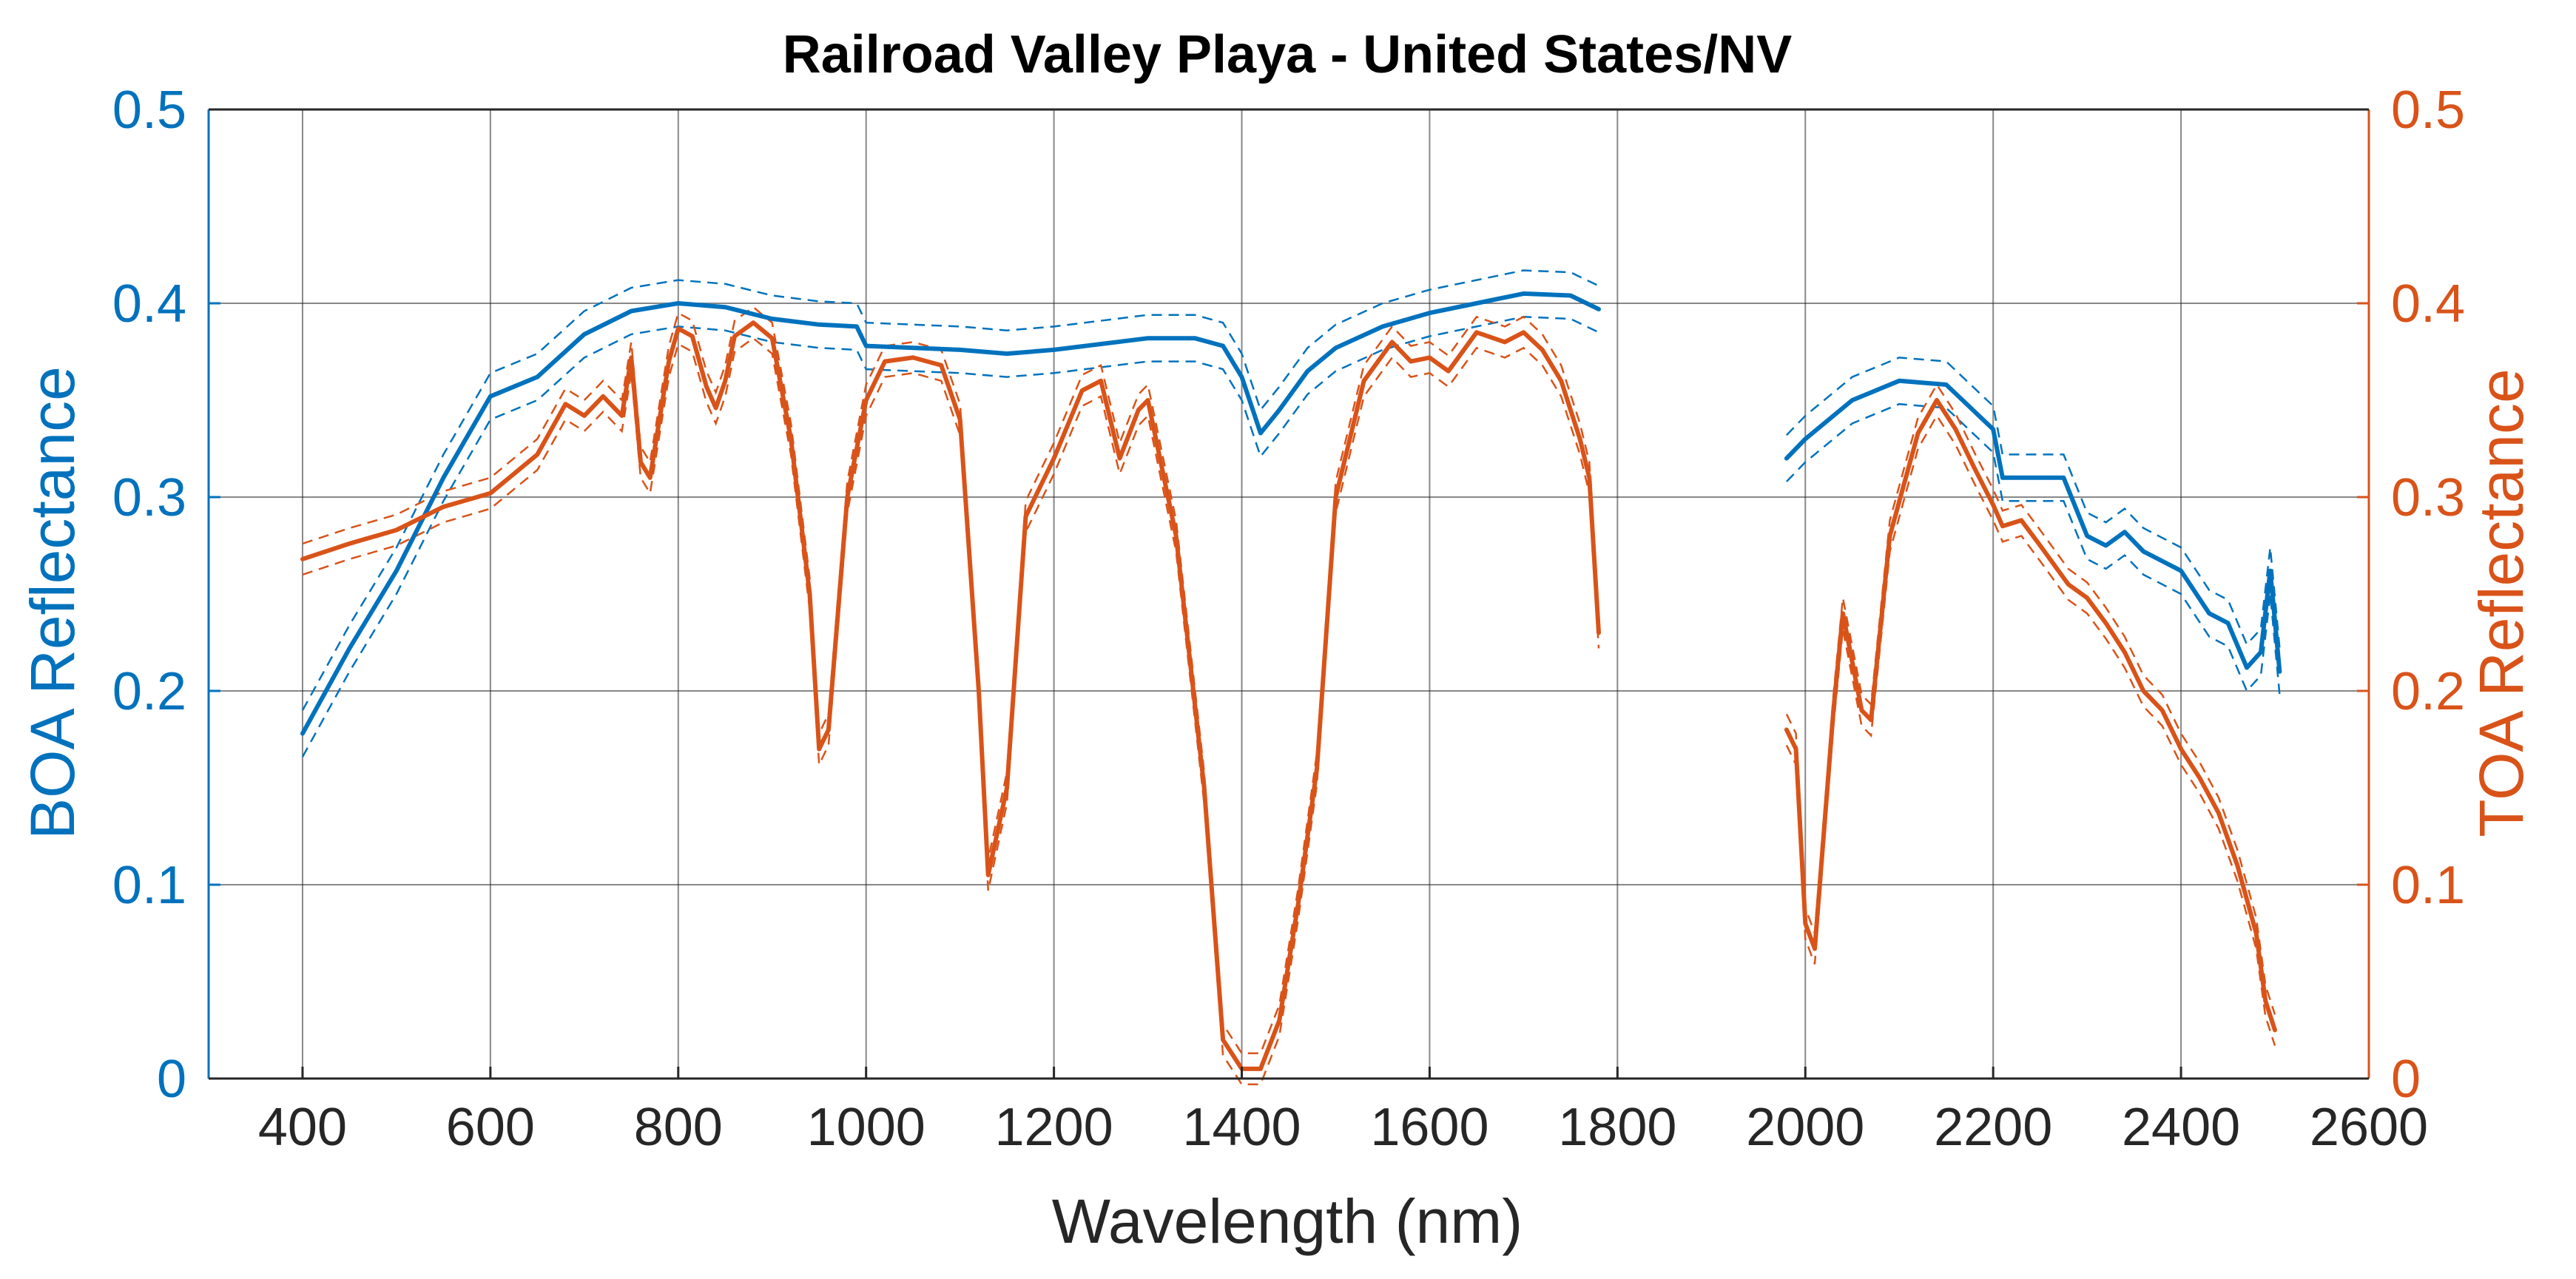 The image size is (2576, 1279). I want to click on y-left-tick-label: 0.5, so click(149, 110).